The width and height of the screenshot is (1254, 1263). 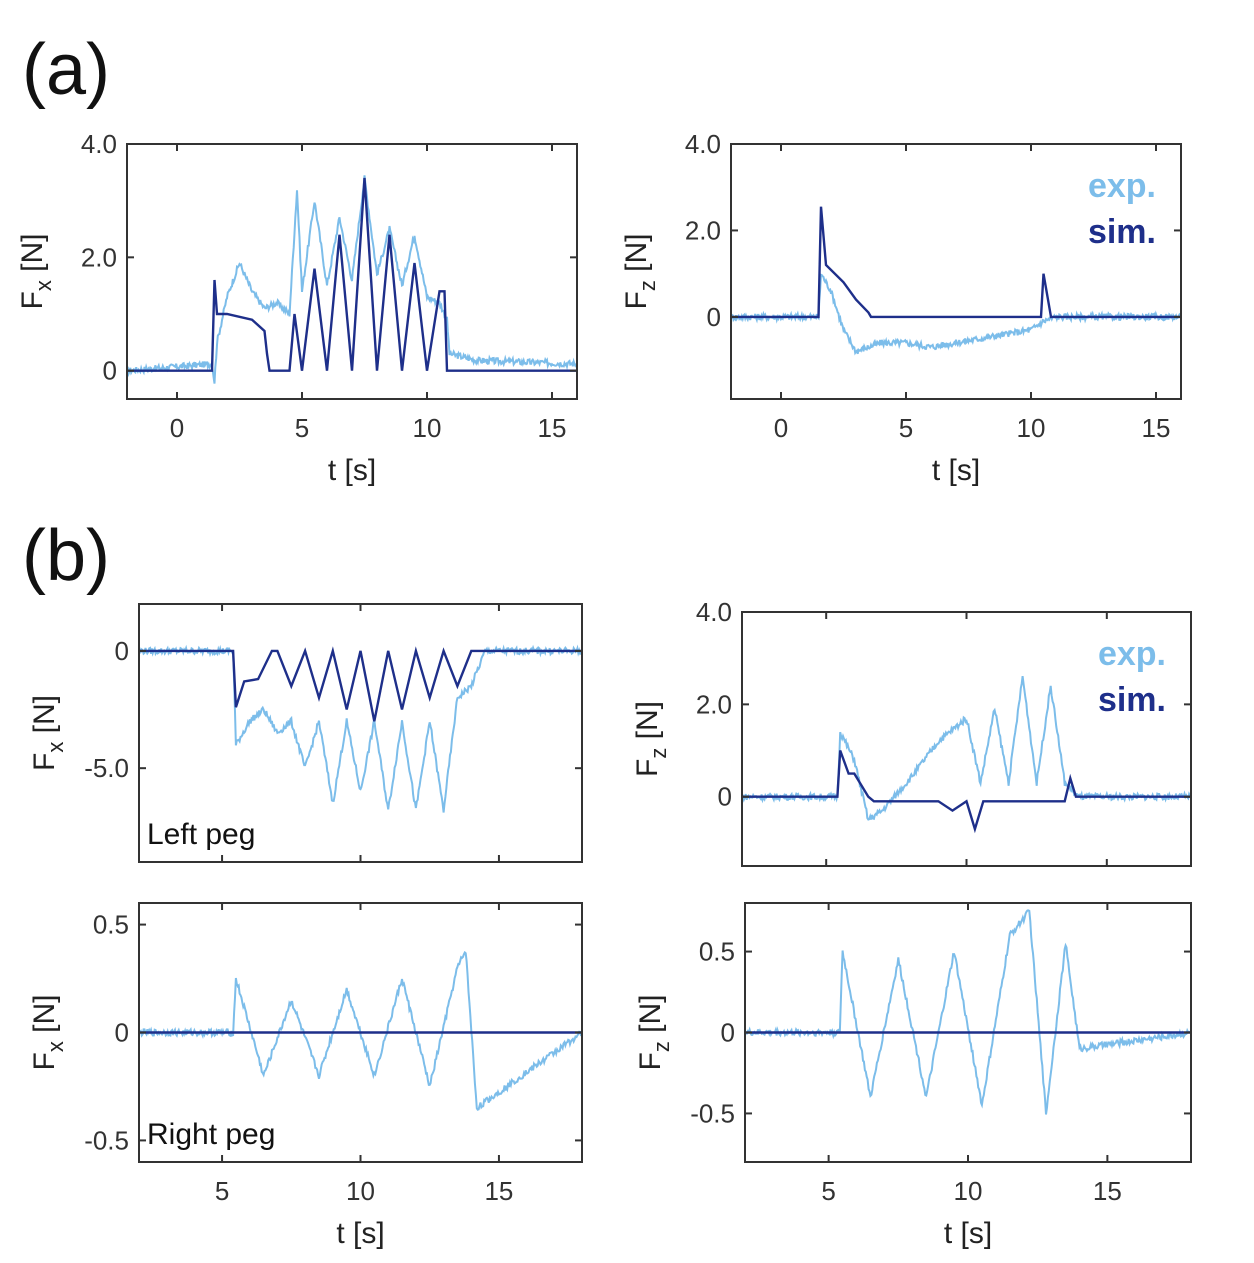 I want to click on chart-b_left_fz: 0 2.0 4.0 Fz [N] exp. sim., so click(x=911, y=732).